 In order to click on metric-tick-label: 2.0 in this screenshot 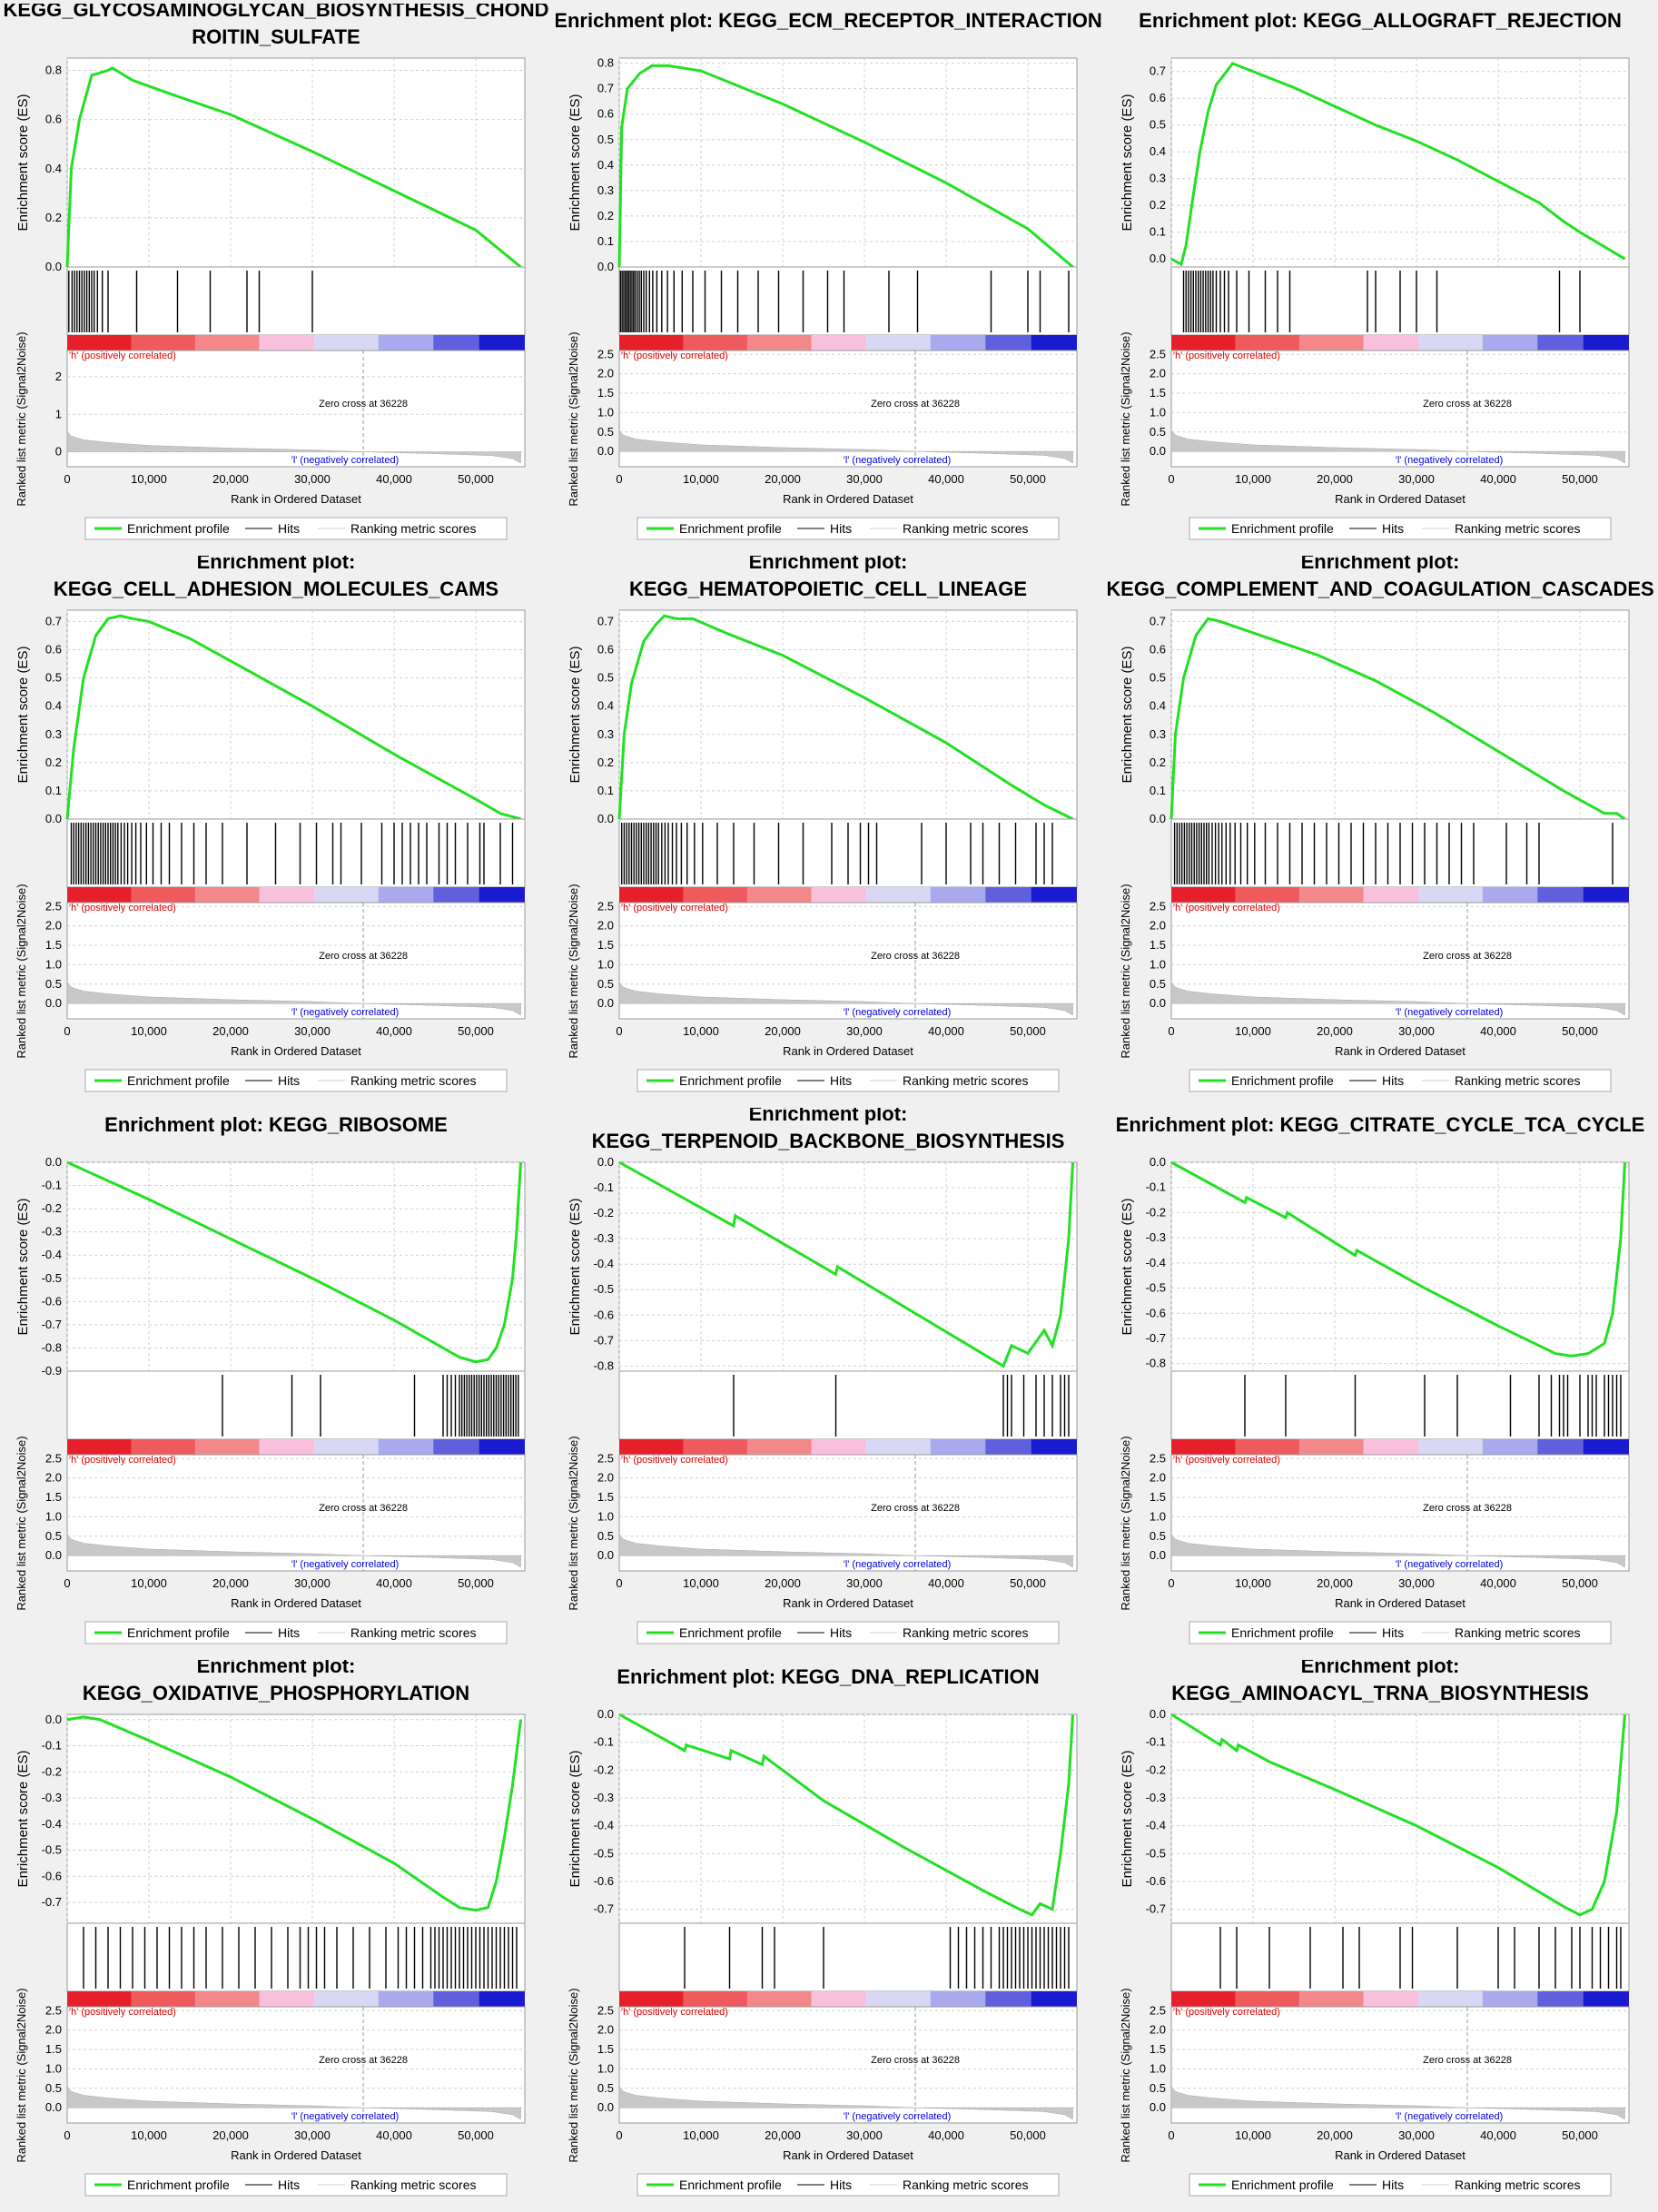, I will do `click(54, 1478)`.